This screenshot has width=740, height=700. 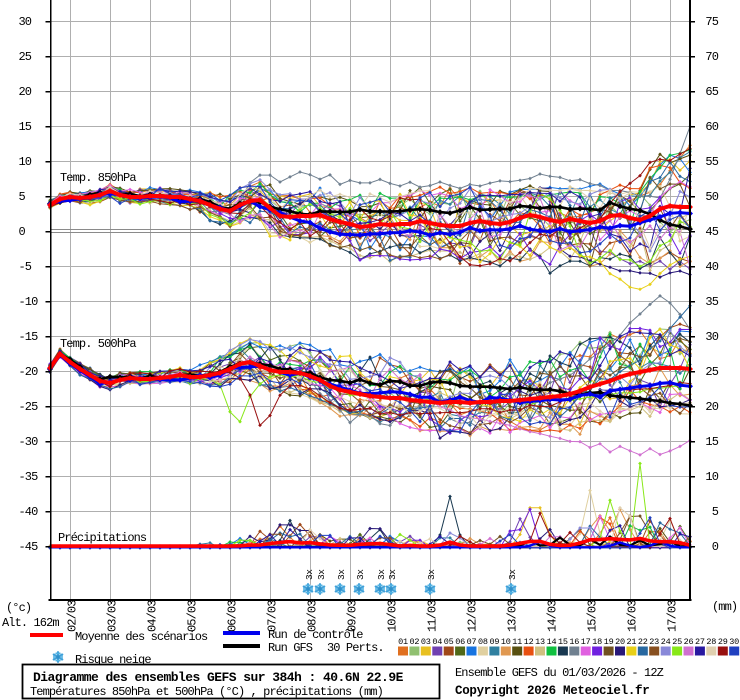 What do you see at coordinates (574, 642) in the screenshot?
I see `svg-text: 16` at bounding box center [574, 642].